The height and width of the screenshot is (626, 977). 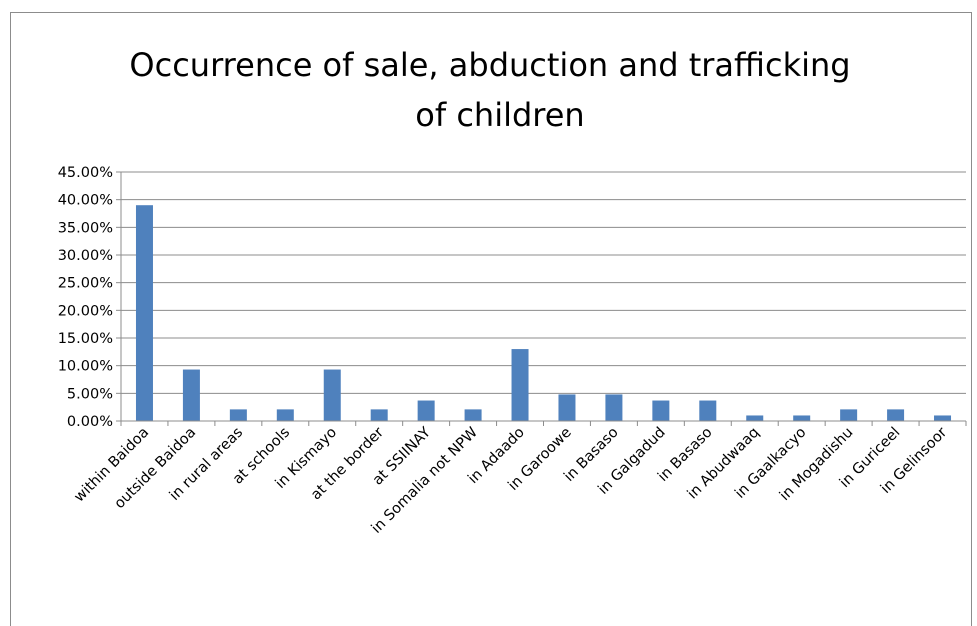 What do you see at coordinates (85, 201) in the screenshot?
I see `y-tick-label: 40.00%` at bounding box center [85, 201].